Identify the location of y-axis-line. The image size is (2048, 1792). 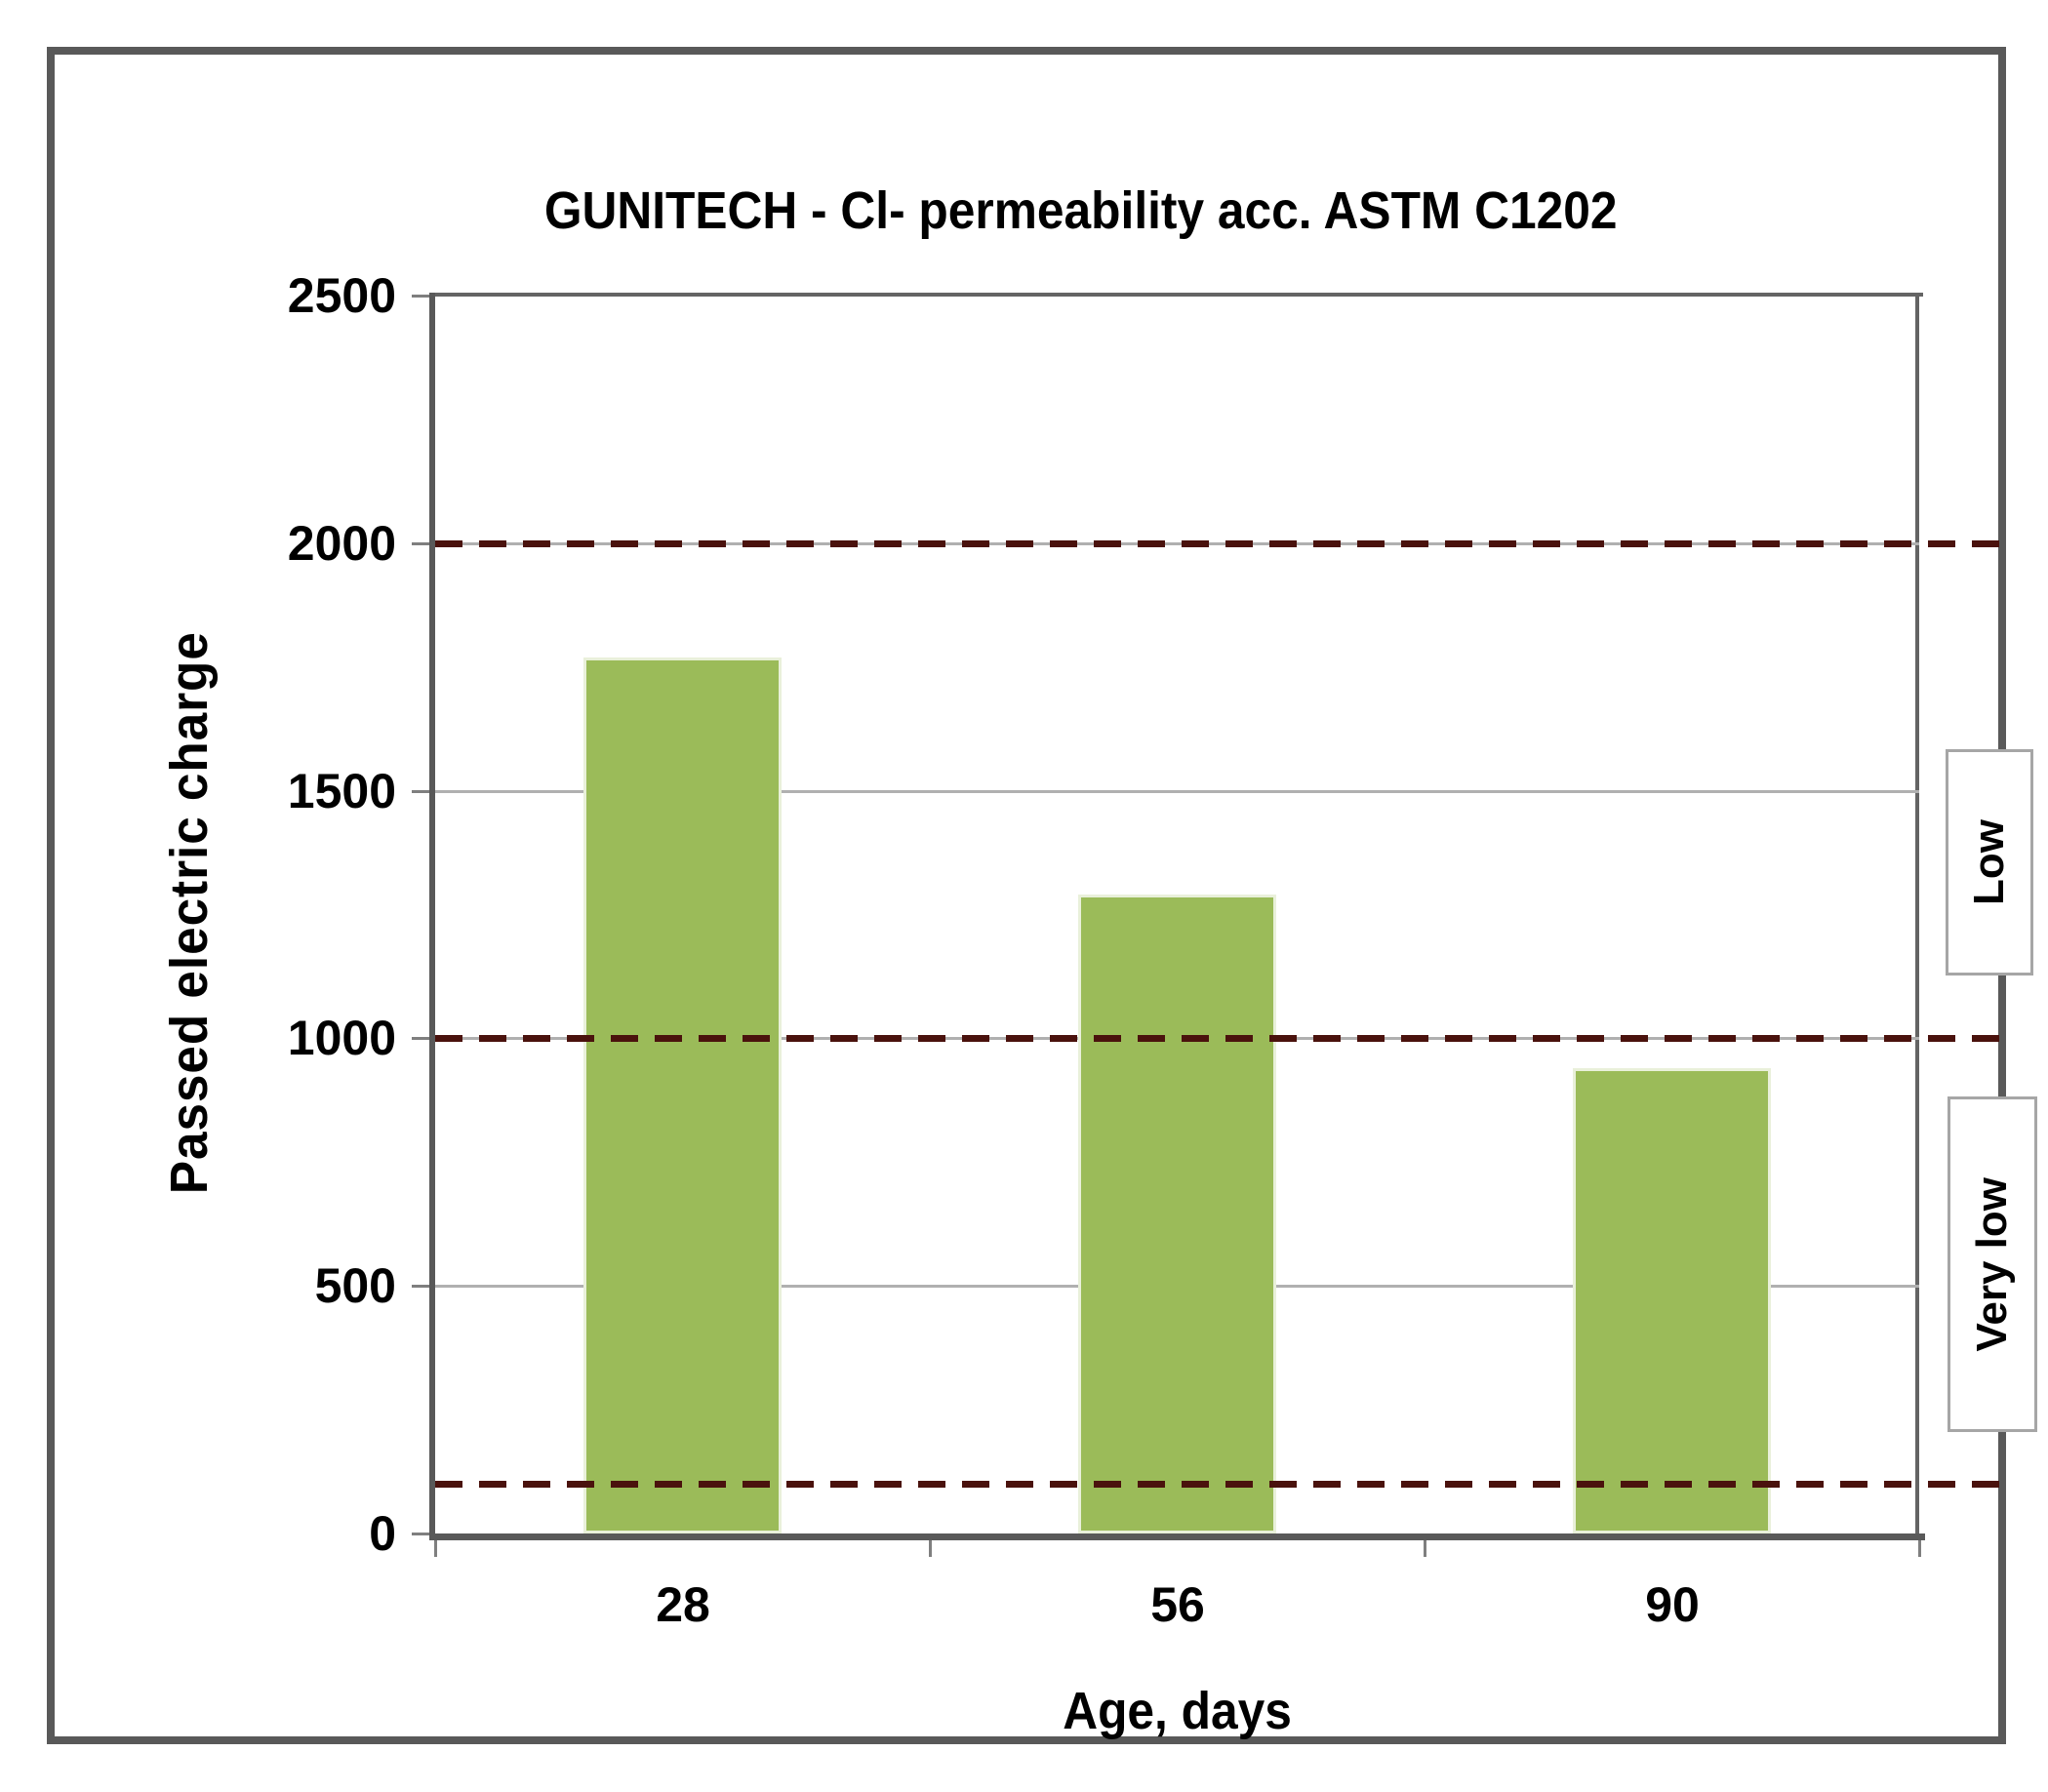
(432, 917).